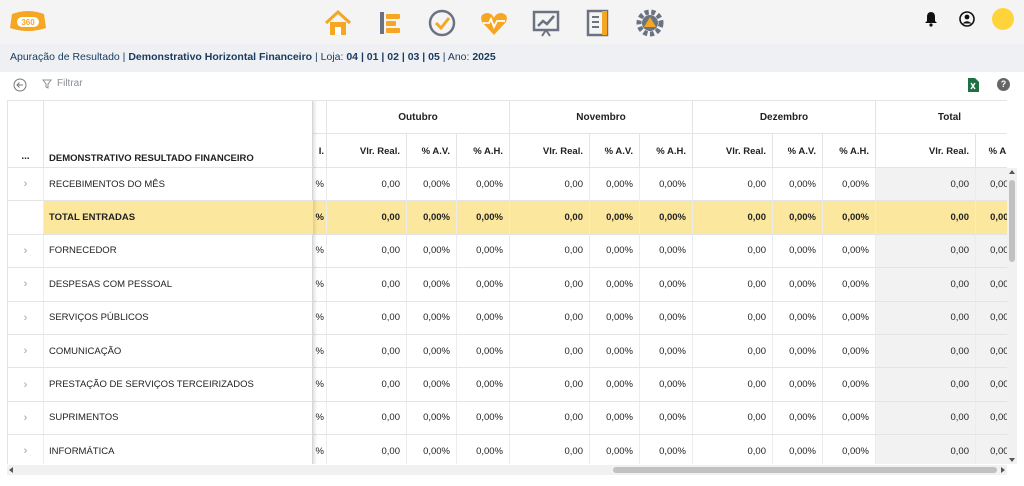  What do you see at coordinates (151, 158) in the screenshot?
I see `report-column-title: DEMONSTRATIVO RESULTADO FINANCEIRO` at bounding box center [151, 158].